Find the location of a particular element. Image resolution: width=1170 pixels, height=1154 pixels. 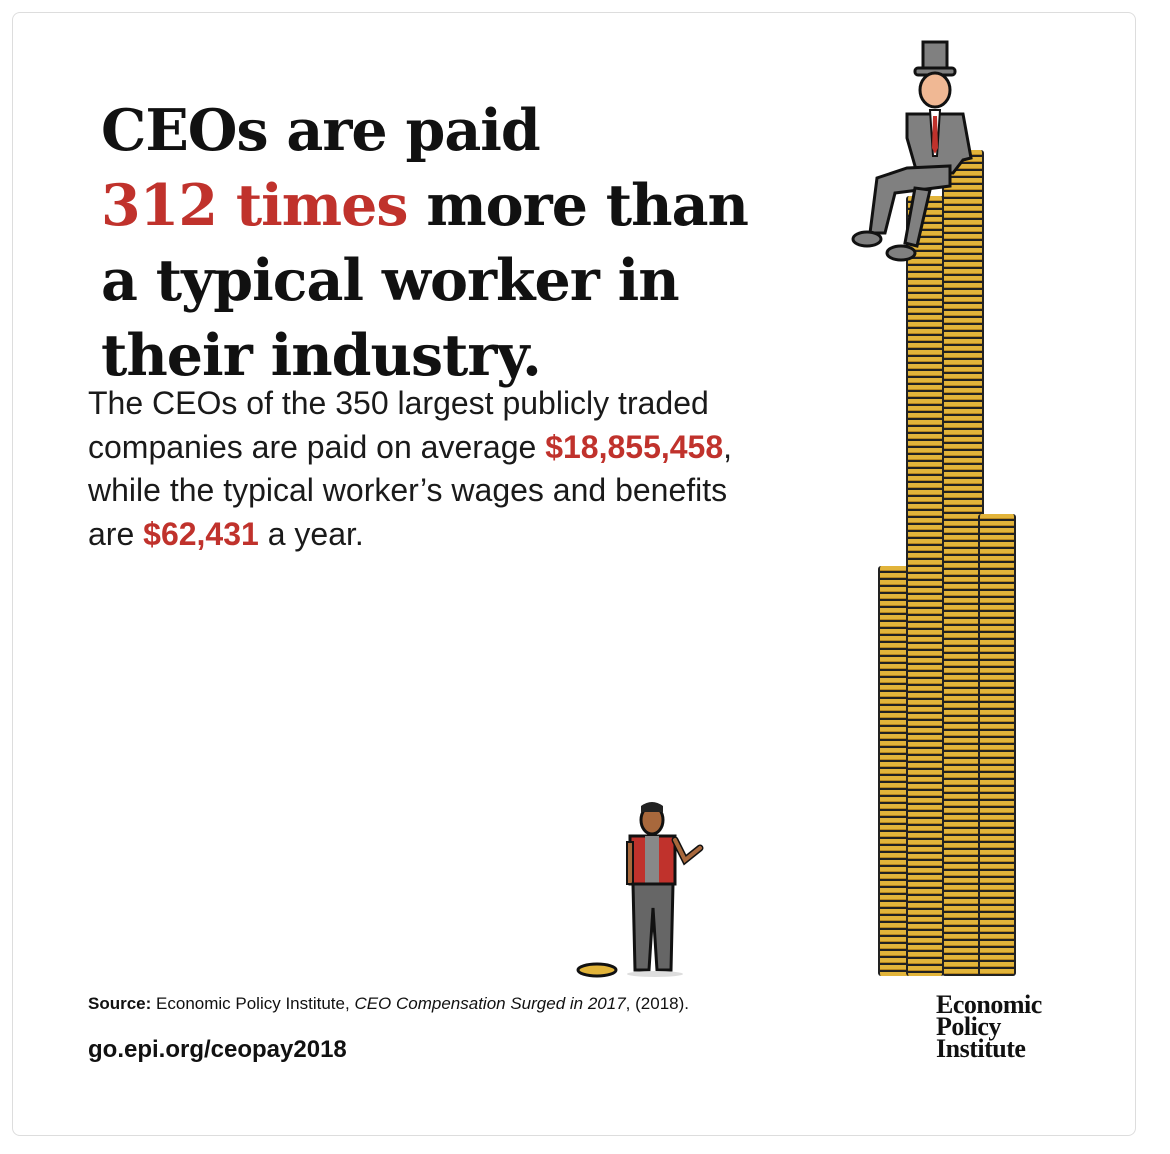

source-label: Source: is located at coordinates (120, 1003).